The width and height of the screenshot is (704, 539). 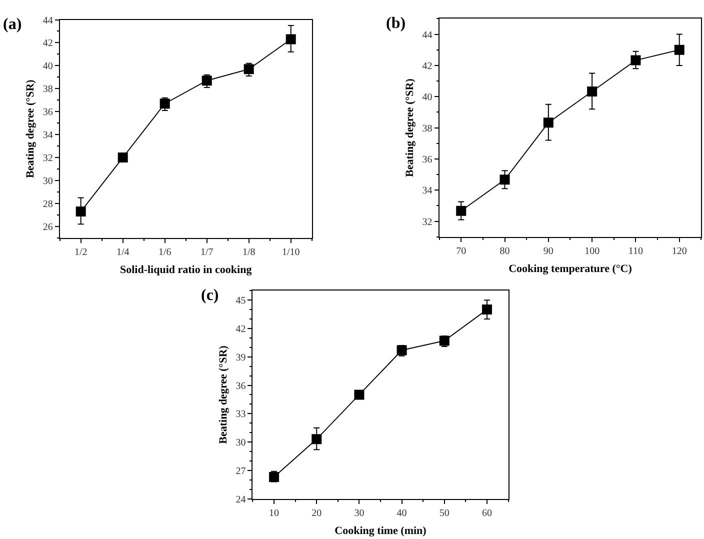 I want to click on x-tick-label: 30, so click(x=359, y=513).